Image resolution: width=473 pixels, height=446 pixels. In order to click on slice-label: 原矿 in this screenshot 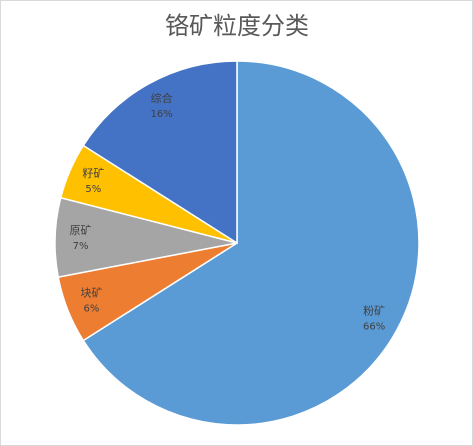, I will do `click(81, 230)`.